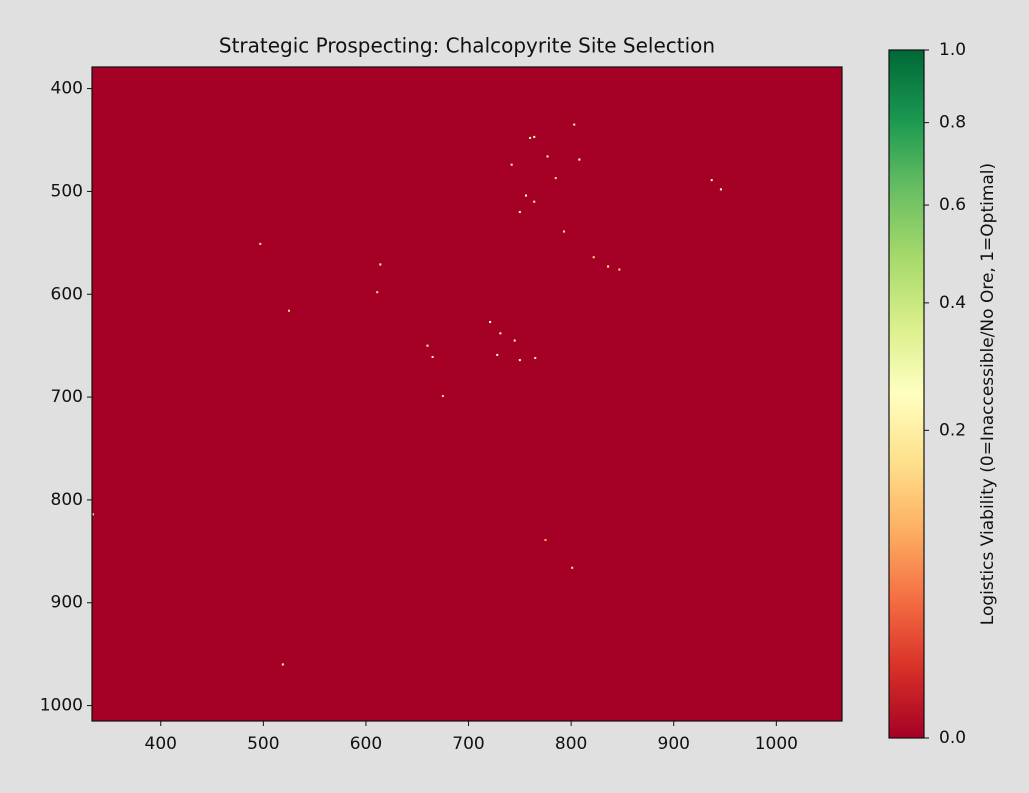  What do you see at coordinates (952, 205) in the screenshot?
I see `colorbar-tick-label: 0.6` at bounding box center [952, 205].